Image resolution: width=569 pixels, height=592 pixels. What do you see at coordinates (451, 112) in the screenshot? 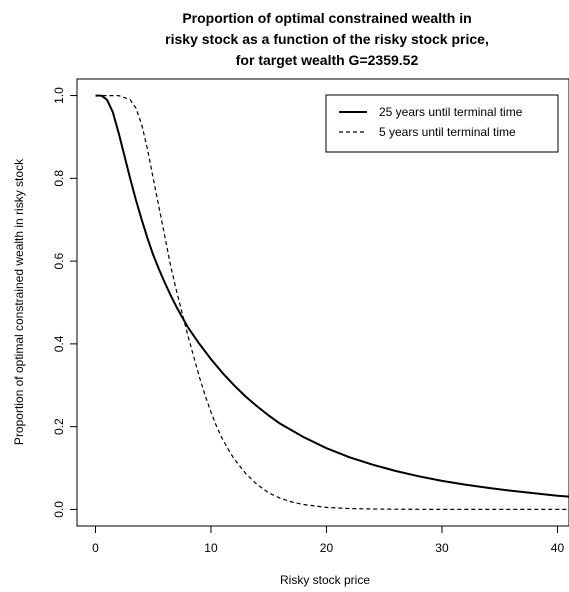
I see `legend-label-25-years: 25 years until terminal time` at bounding box center [451, 112].